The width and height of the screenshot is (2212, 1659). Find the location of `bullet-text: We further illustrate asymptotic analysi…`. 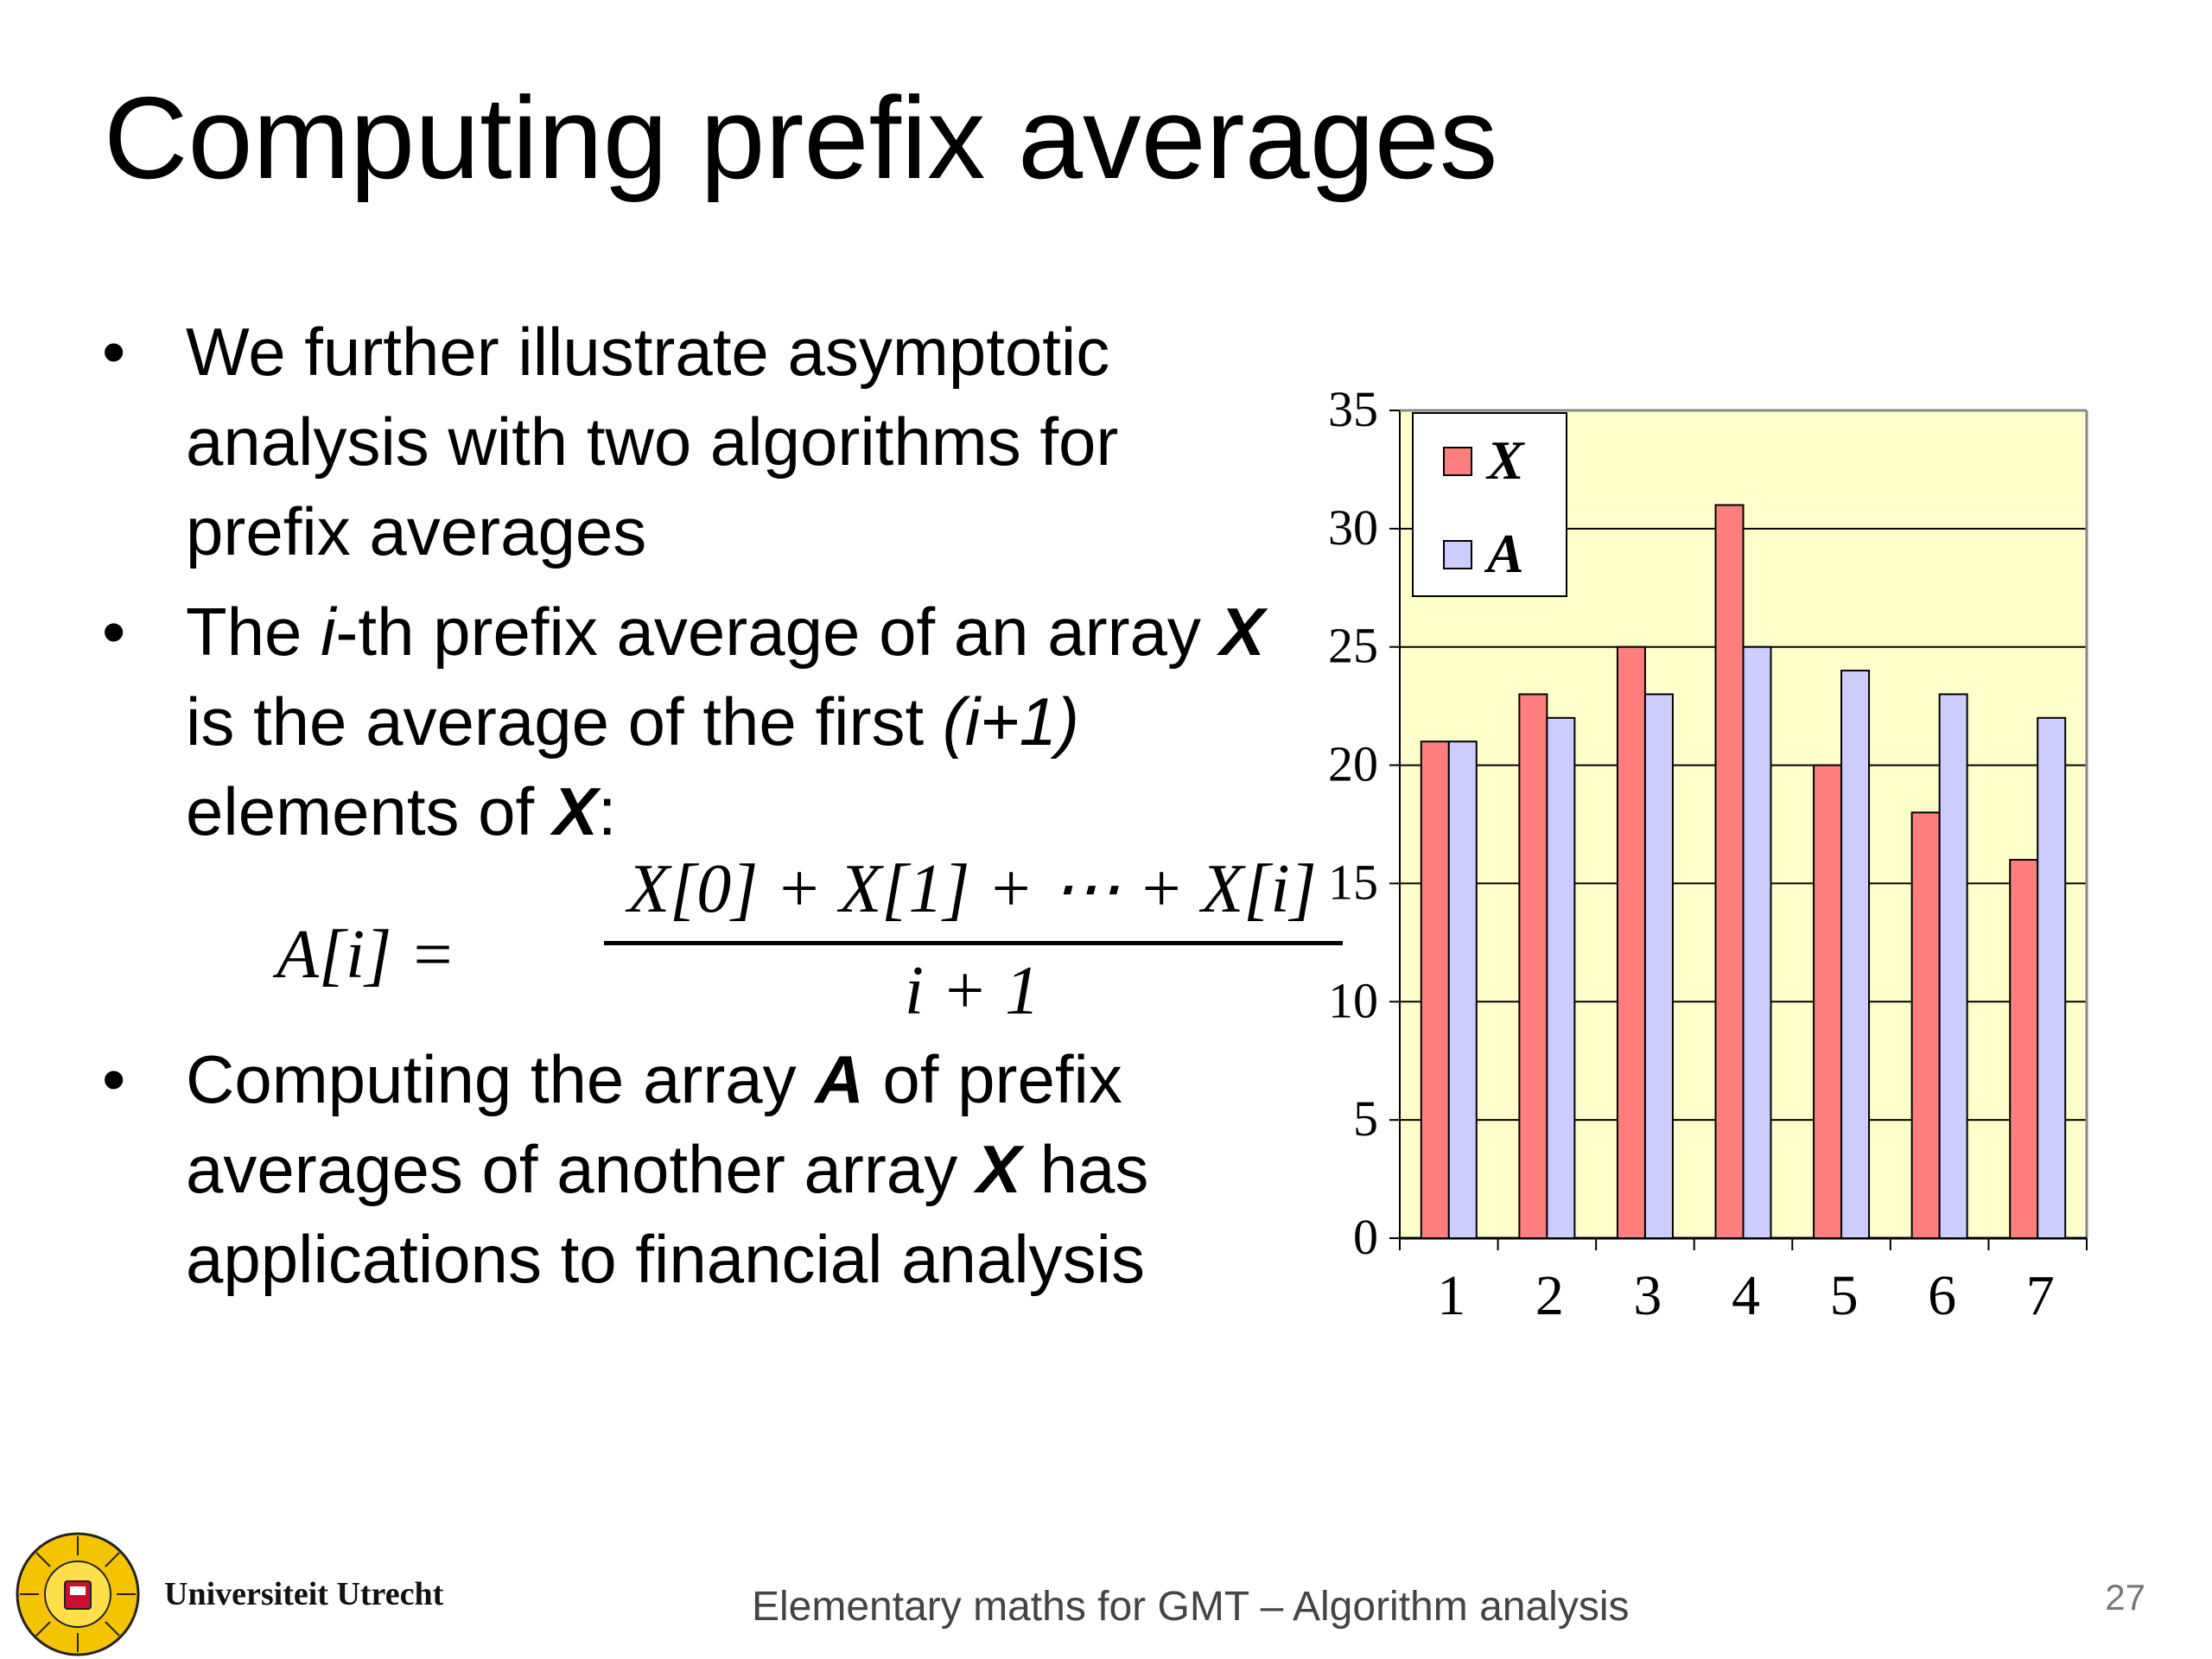

bullet-text: We further illustrate asymptotic analysi… is located at coordinates (652, 441).